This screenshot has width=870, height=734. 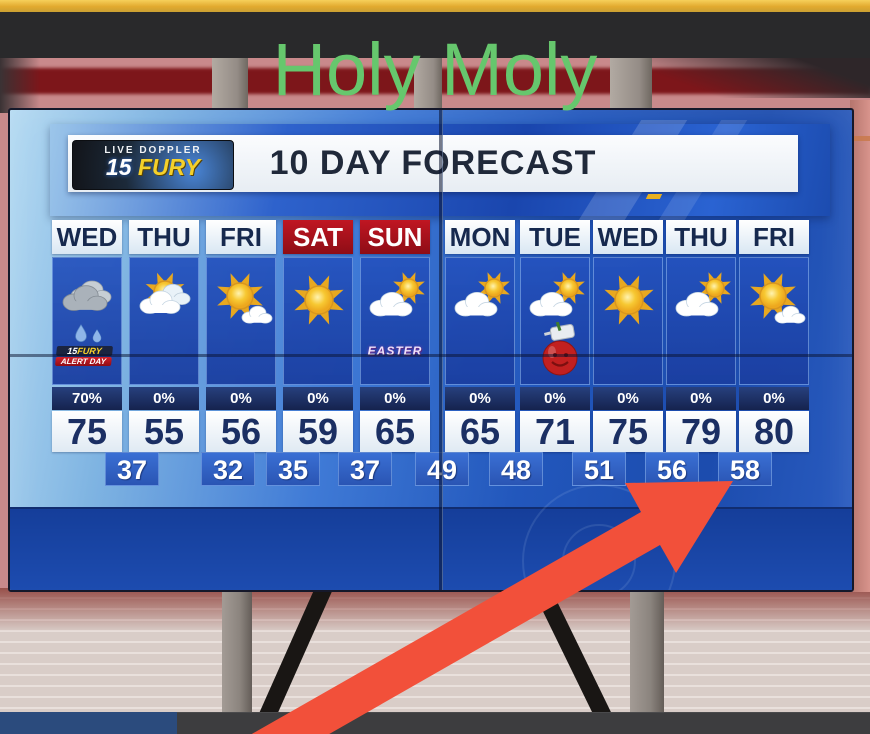 I want to click on stand-pillar-top-right, so click(x=631, y=85).